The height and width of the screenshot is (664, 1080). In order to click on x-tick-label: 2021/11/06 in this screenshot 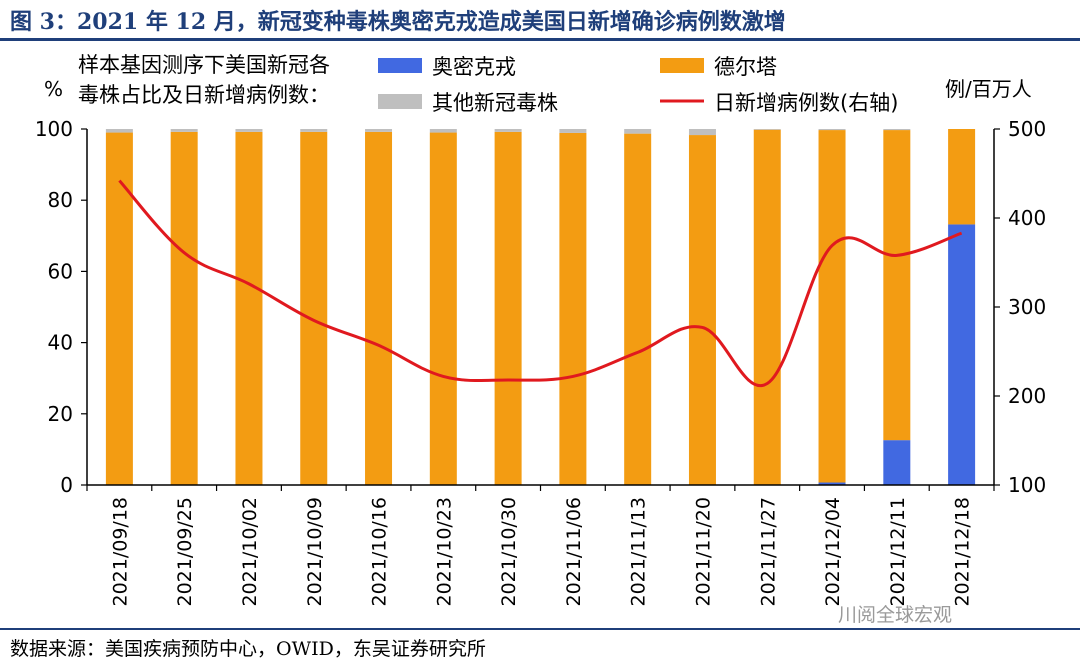, I will do `click(574, 552)`.